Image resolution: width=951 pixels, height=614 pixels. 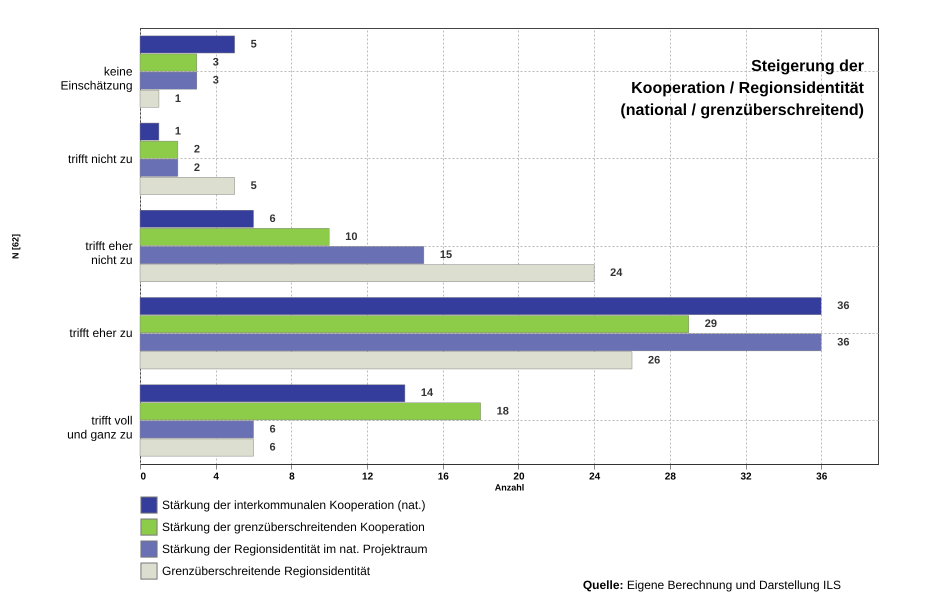 What do you see at coordinates (368, 477) in the screenshot?
I see `x-tick-label: 12` at bounding box center [368, 477].